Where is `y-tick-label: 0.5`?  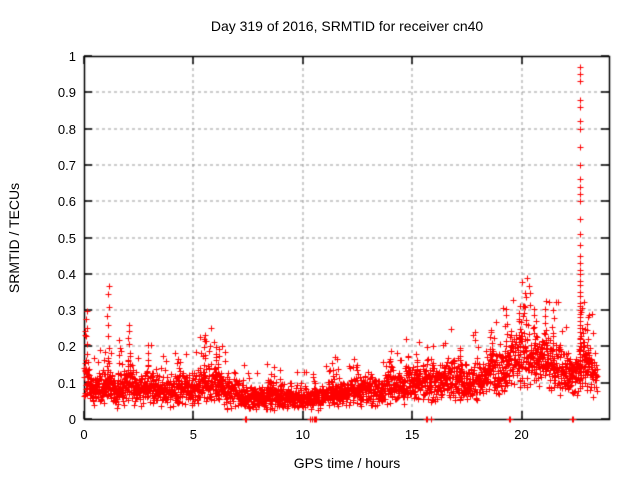 y-tick-label: 0.5 is located at coordinates (66, 238).